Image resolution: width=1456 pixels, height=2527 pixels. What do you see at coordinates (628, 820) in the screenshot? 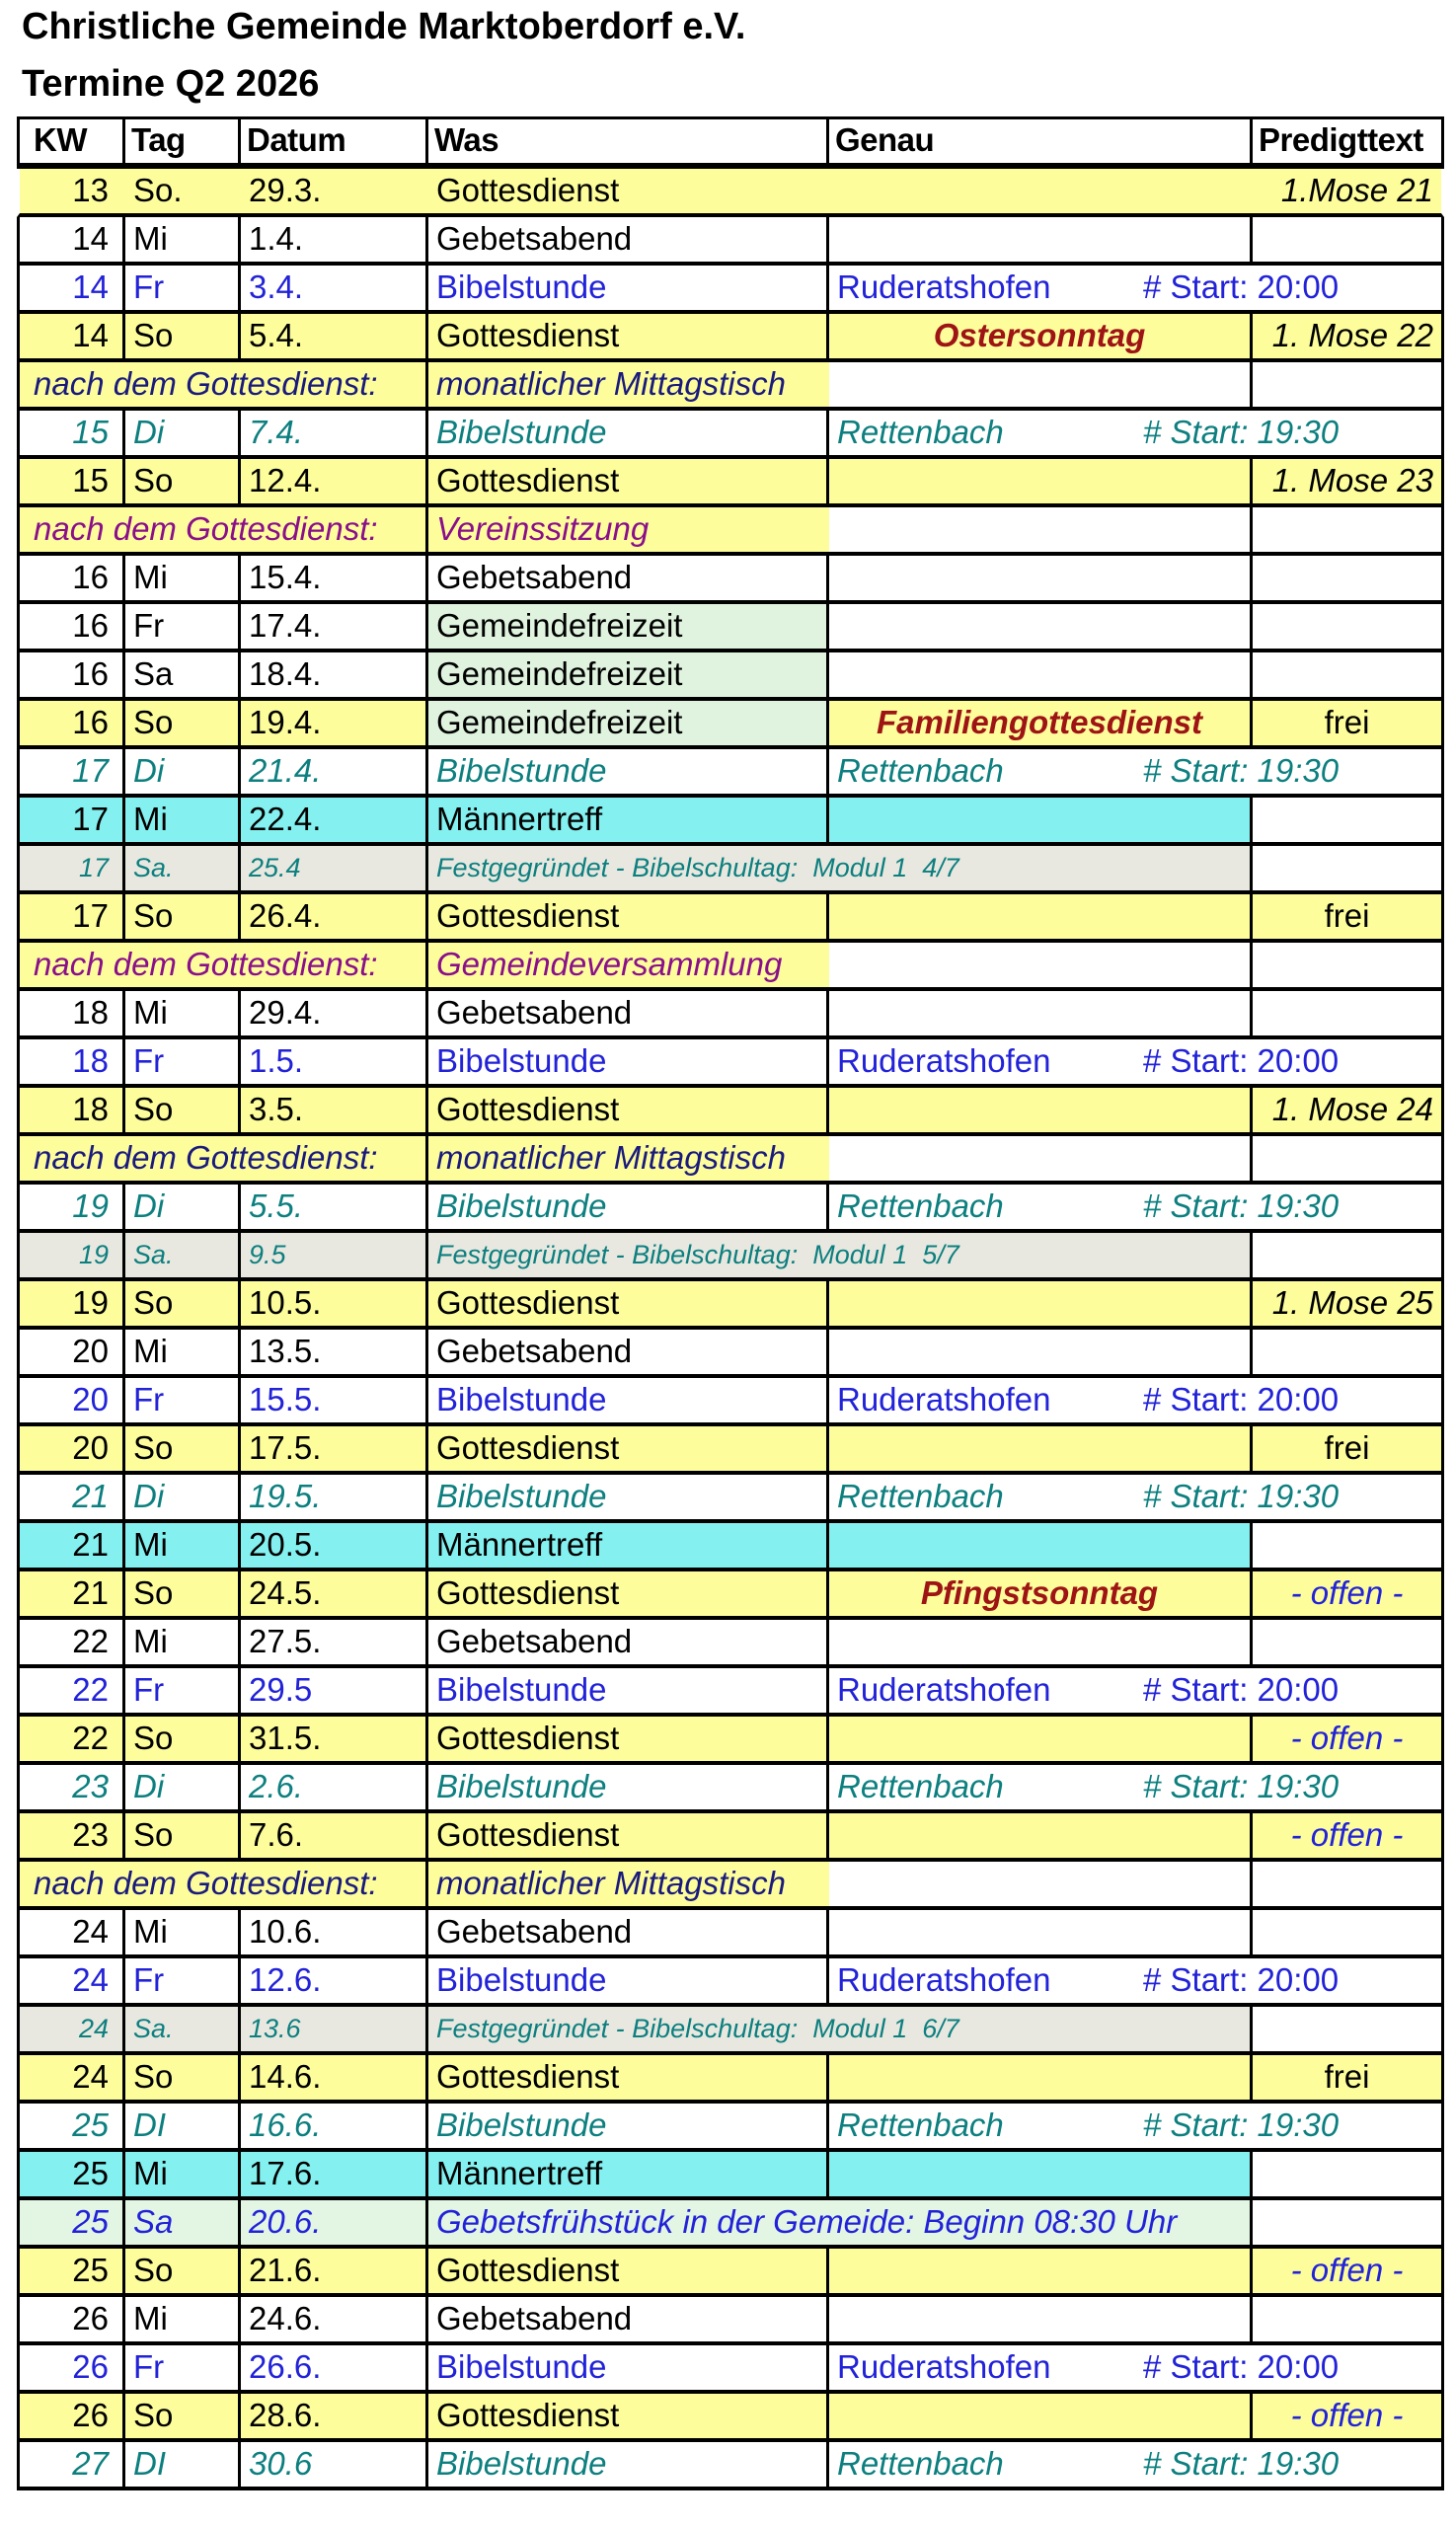
I see `cell-was: Männertreff` at bounding box center [628, 820].